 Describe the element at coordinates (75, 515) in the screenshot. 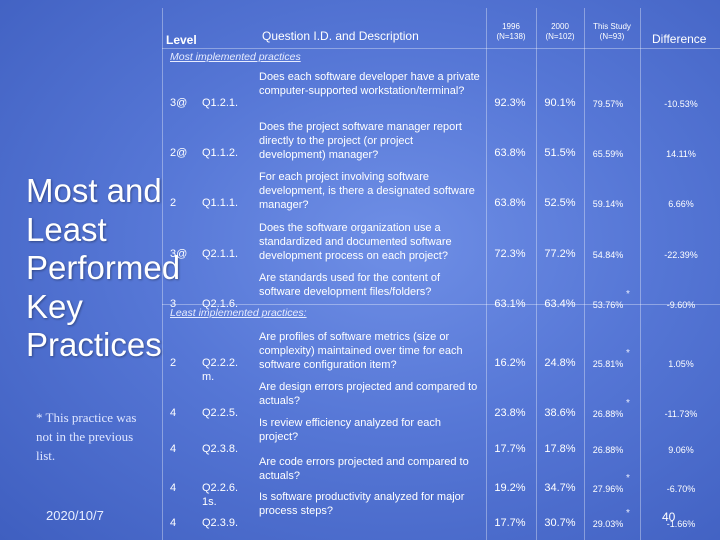

I see `slide-date: 2020/10/7` at that location.